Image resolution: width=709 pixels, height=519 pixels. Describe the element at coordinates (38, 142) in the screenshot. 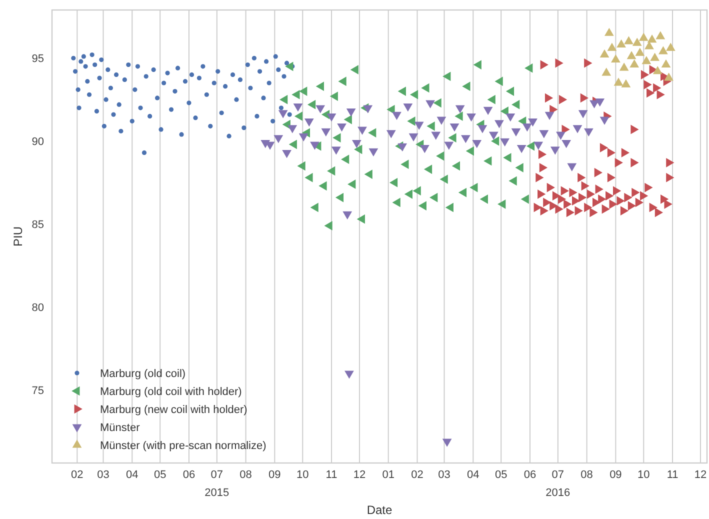

I see `y-tick-label: 90` at that location.